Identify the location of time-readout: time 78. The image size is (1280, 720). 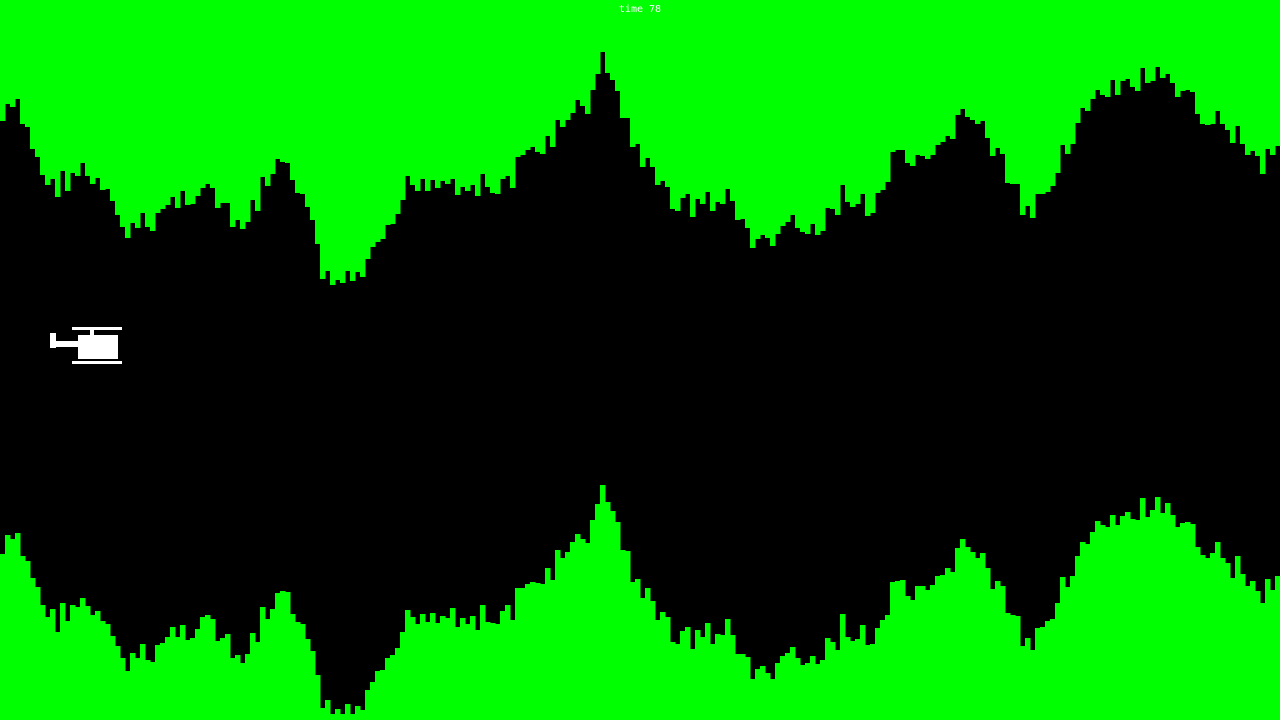
(640, 10).